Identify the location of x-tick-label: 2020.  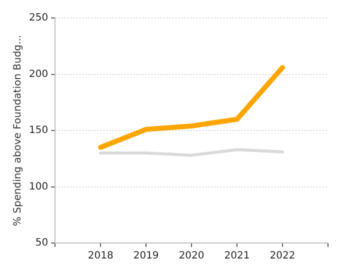
(191, 256).